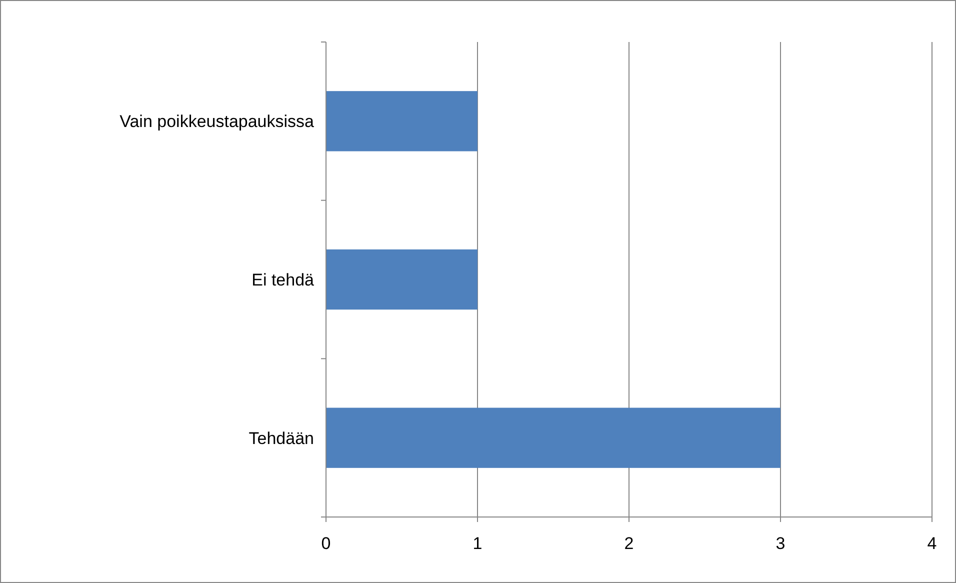 The width and height of the screenshot is (956, 583). Describe the element at coordinates (477, 543) in the screenshot. I see `x-tick-label: 1` at that location.